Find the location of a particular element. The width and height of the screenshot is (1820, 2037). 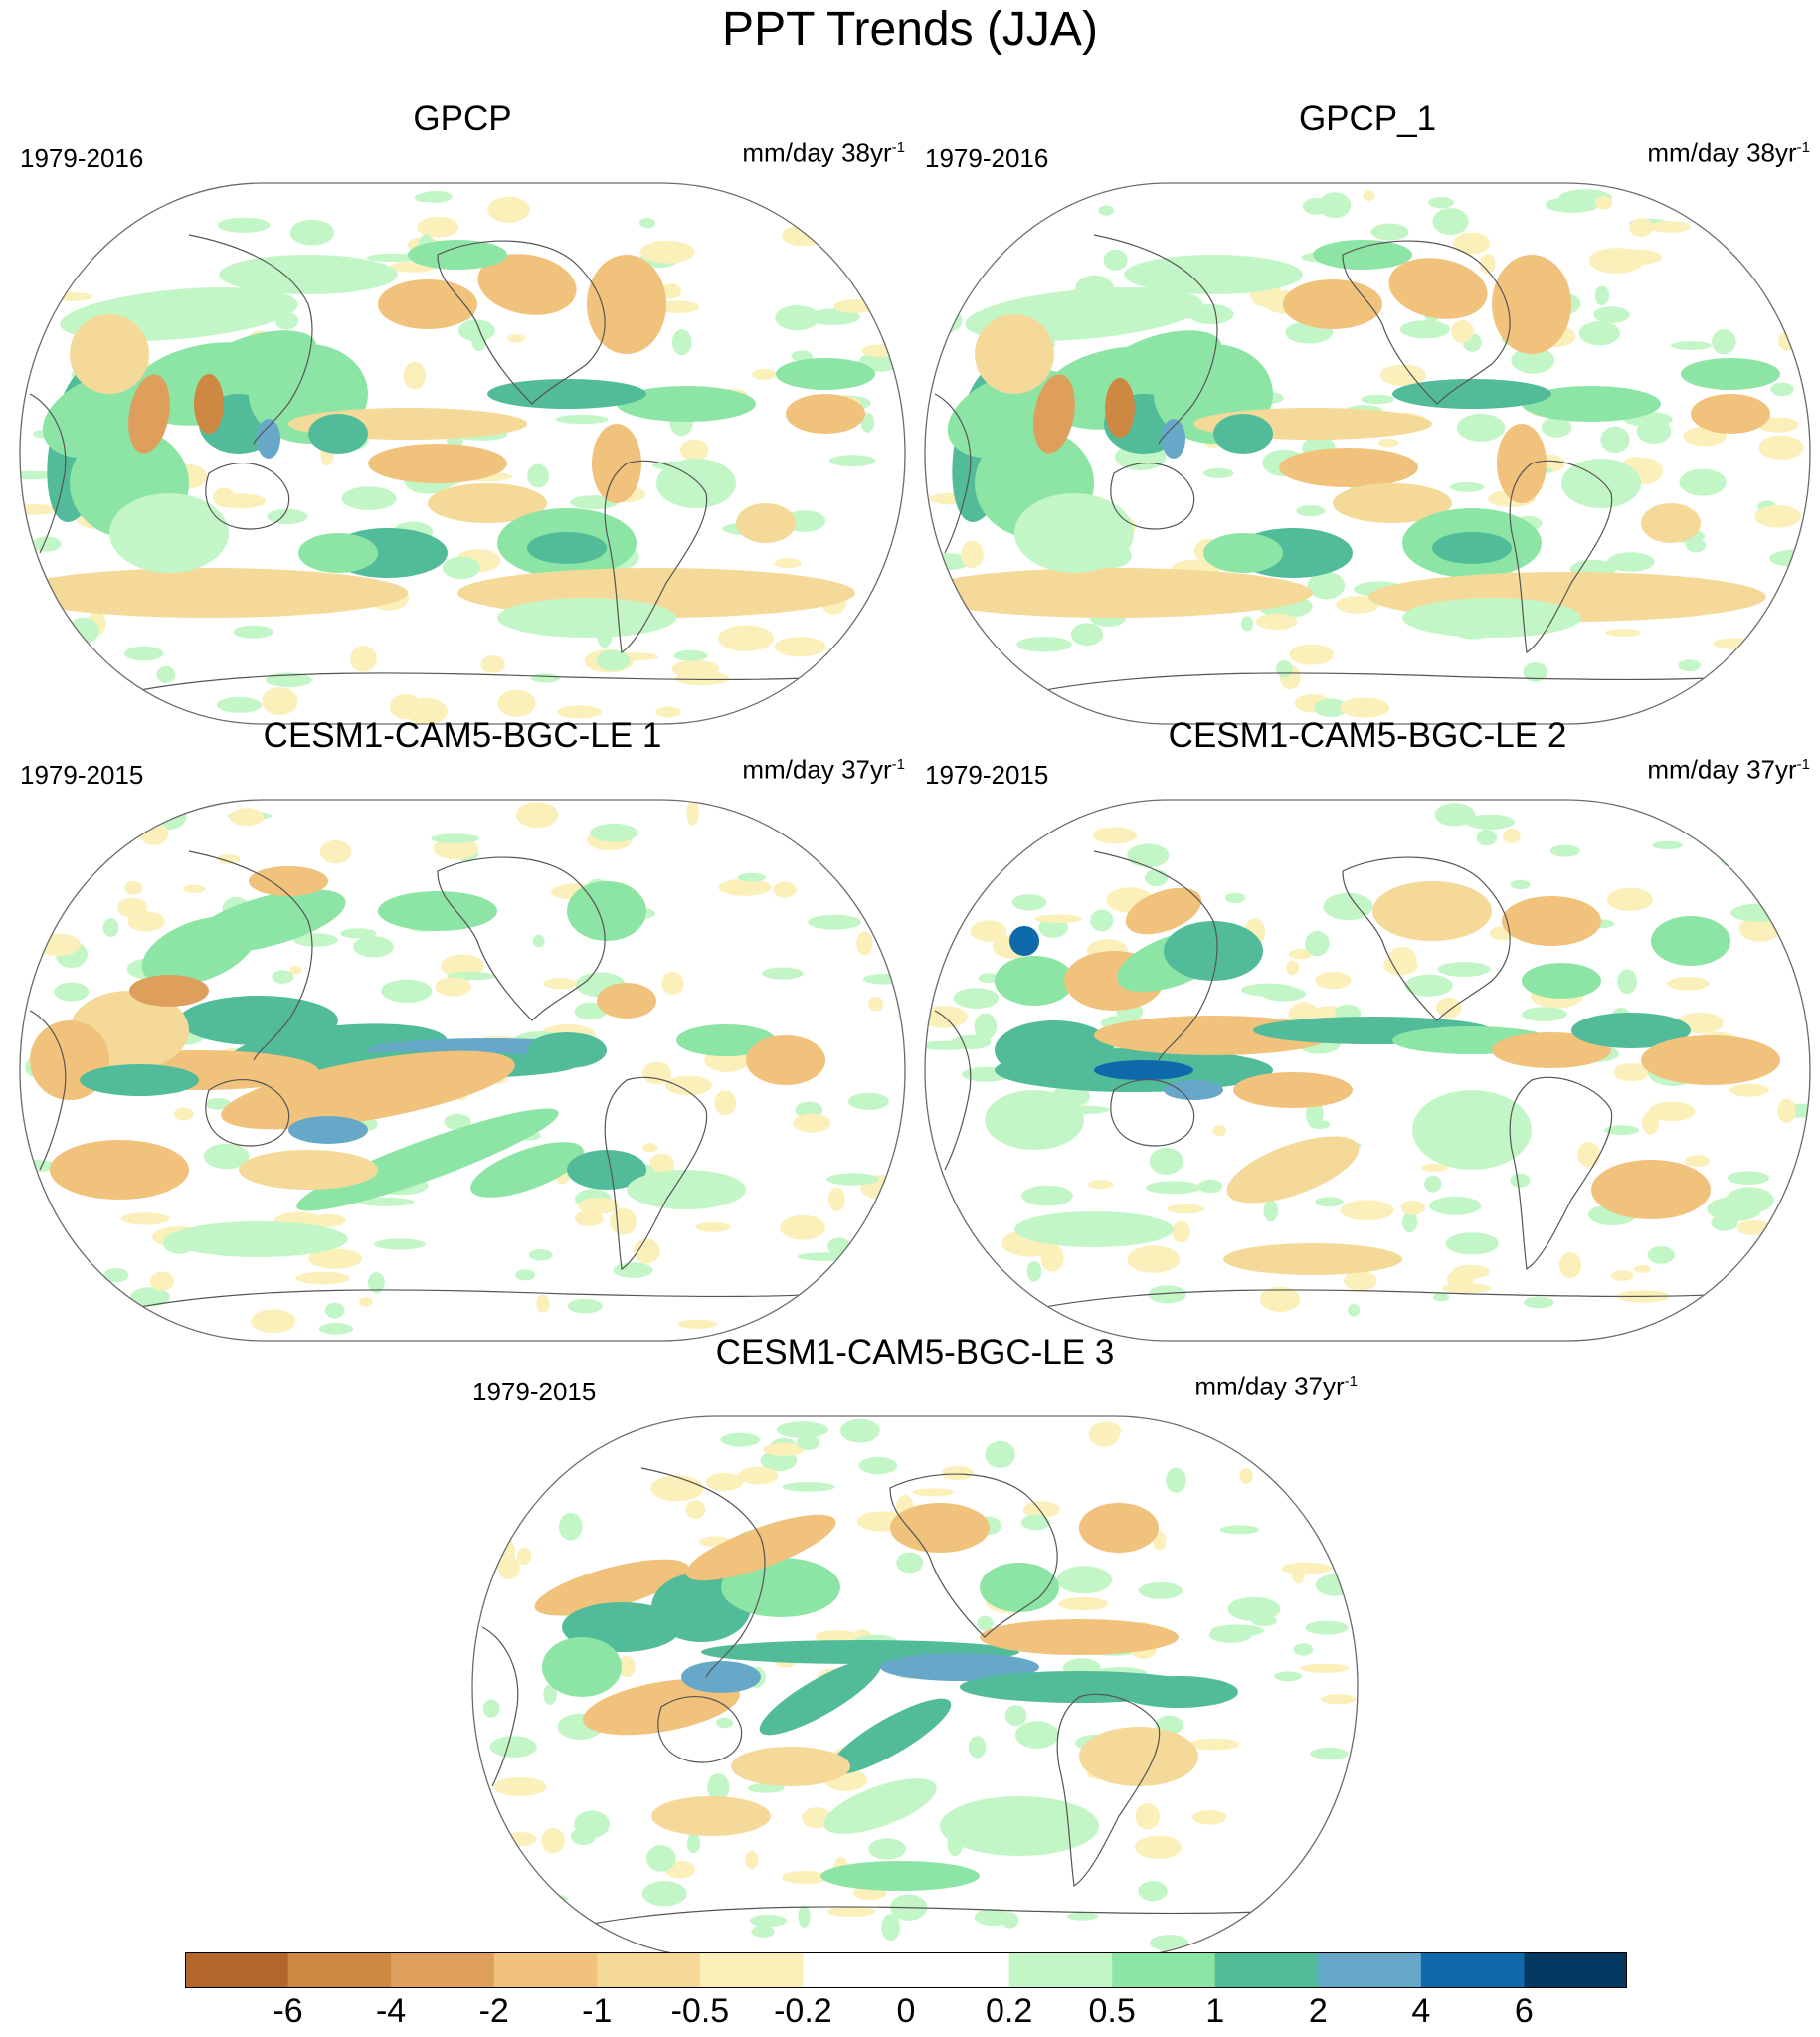

colorbar-tick-label: 0.2 is located at coordinates (1009, 2011).